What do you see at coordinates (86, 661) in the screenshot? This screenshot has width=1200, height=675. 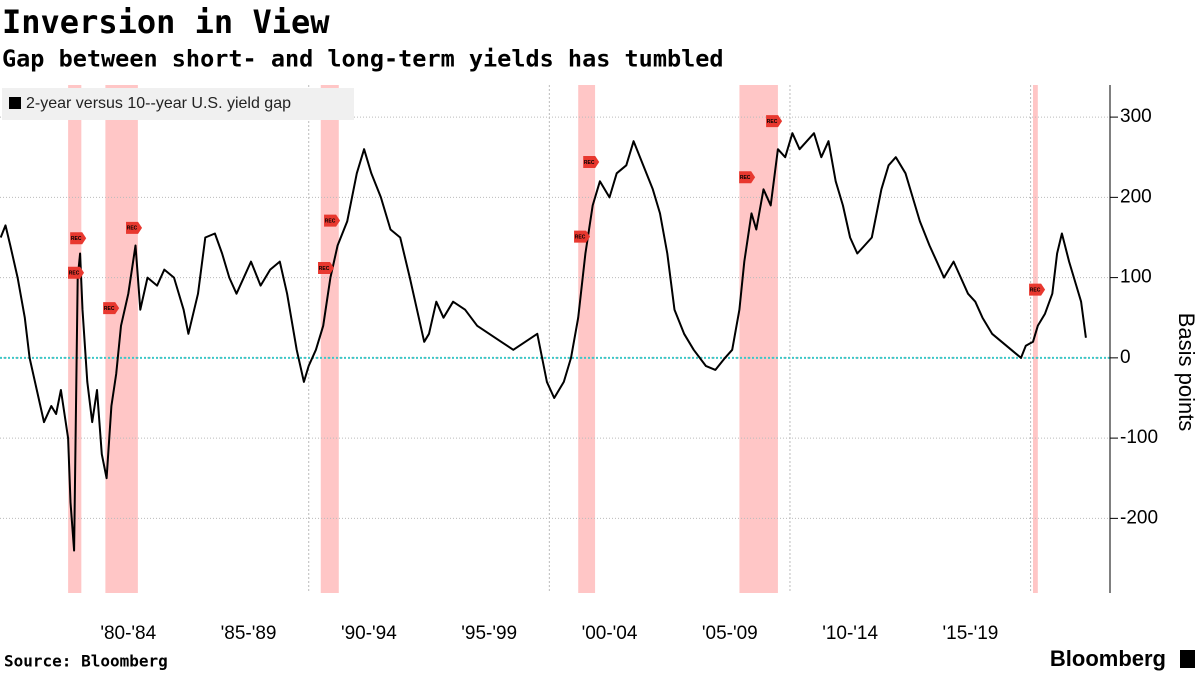 I see `source: Source: Bloomberg` at bounding box center [86, 661].